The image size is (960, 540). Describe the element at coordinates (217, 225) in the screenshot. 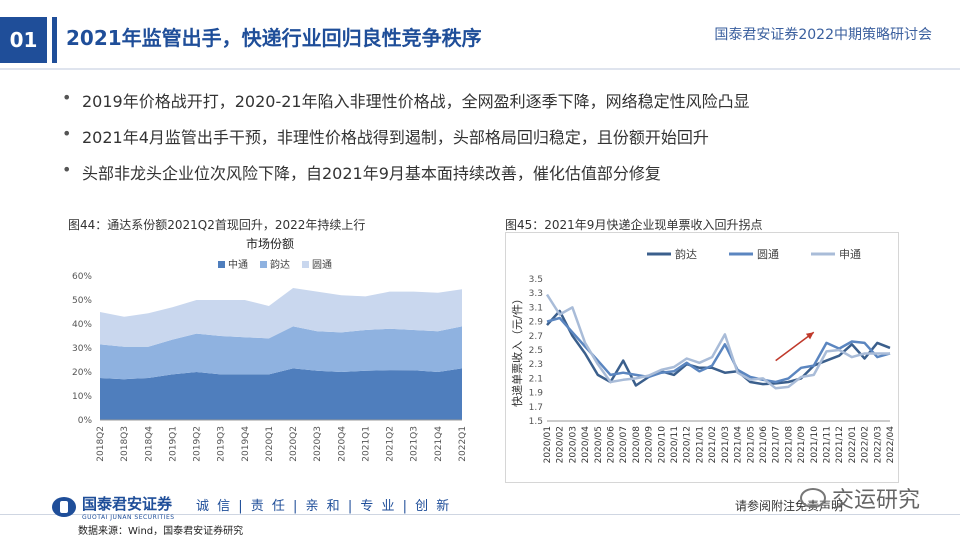

I see `figure44-caption: 图44：通达系份额2021Q2首现回升，2022年持续上行` at that location.